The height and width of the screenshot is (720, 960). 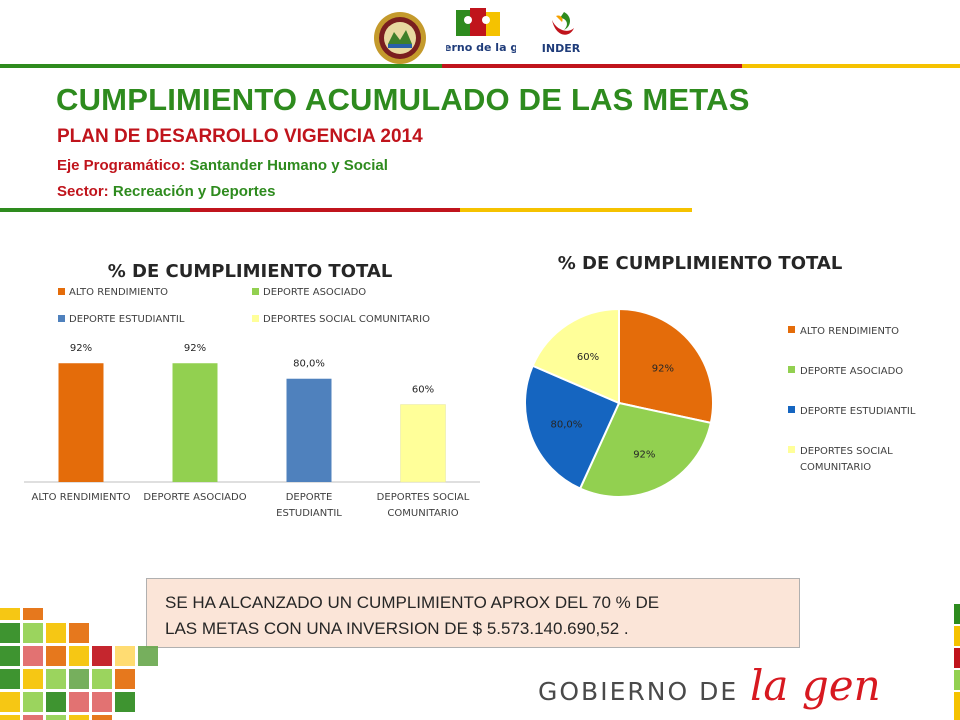 I want to click on edge-mosaic-decoration, so click(x=957, y=662).